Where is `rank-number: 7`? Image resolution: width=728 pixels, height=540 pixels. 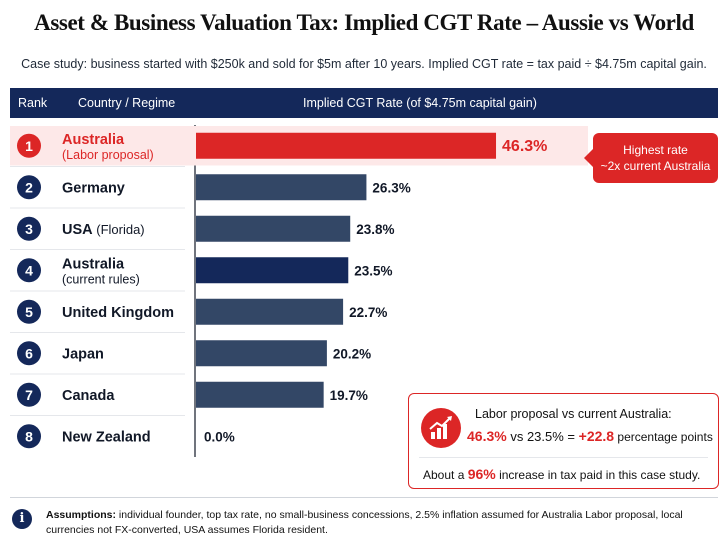
rank-number: 7 is located at coordinates (29, 395).